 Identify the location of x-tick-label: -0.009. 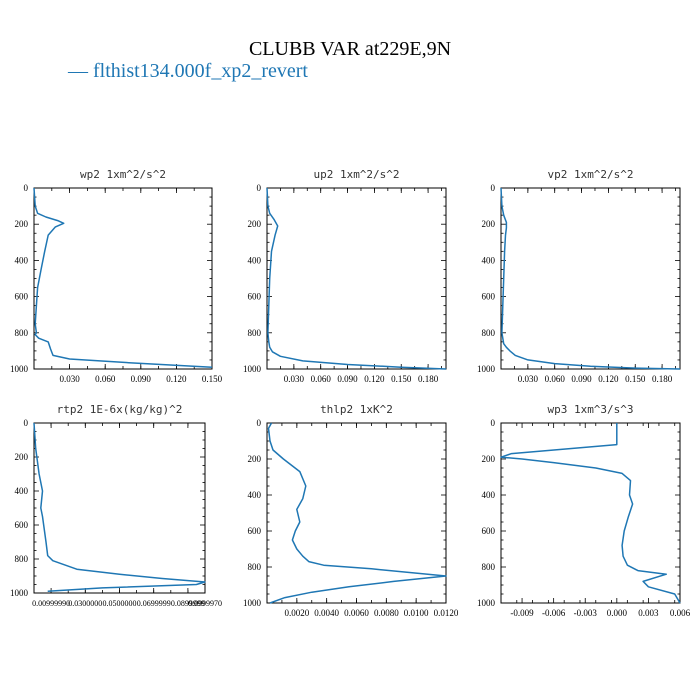
(522, 613).